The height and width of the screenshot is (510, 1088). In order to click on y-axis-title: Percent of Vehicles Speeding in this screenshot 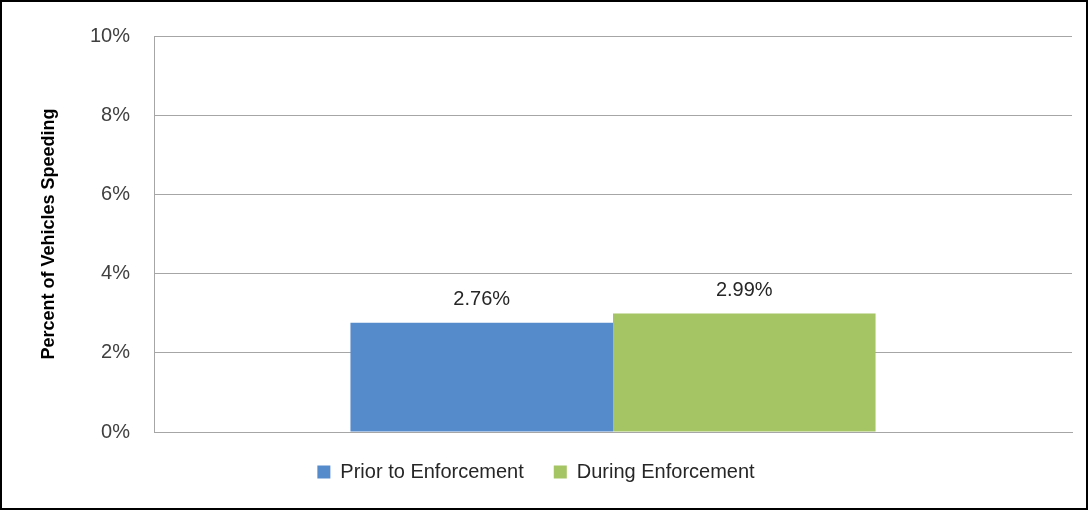, I will do `click(47, 234)`.